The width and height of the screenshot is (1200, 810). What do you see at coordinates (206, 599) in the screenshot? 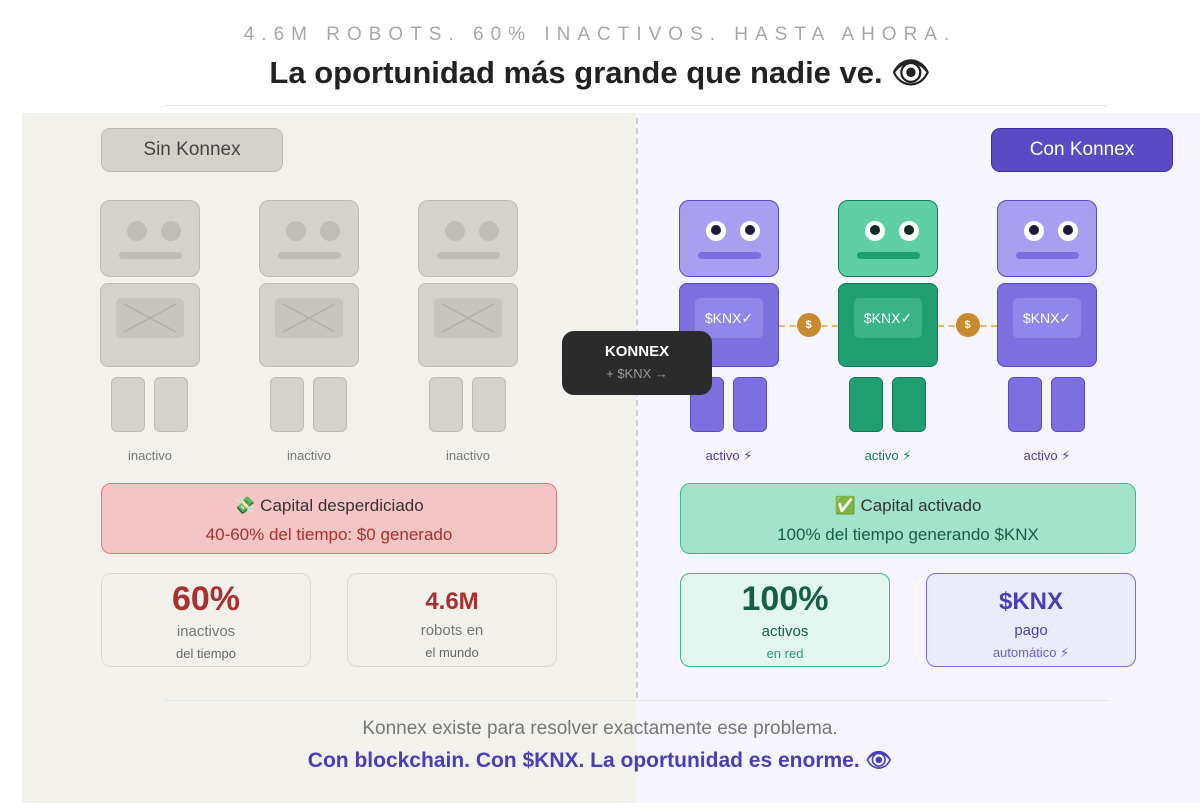
I see `stat-value: 60%` at bounding box center [206, 599].